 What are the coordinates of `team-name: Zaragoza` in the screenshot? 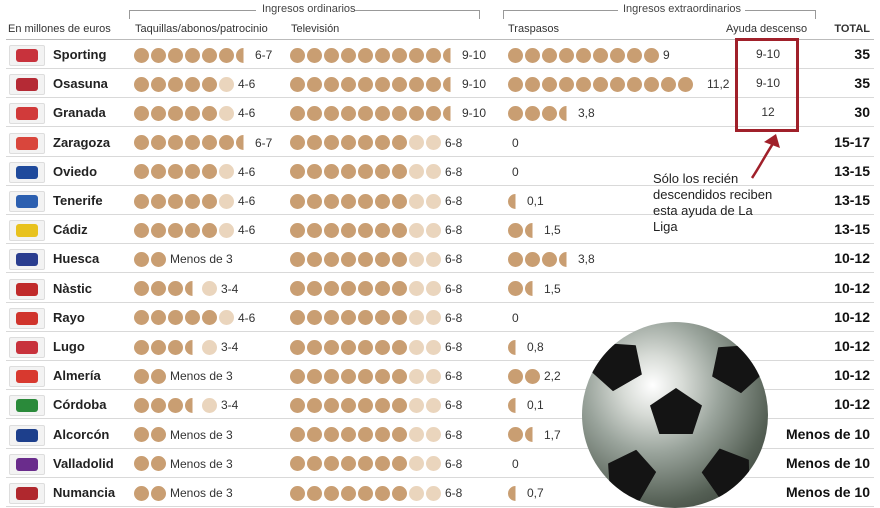 It's located at (82, 142).